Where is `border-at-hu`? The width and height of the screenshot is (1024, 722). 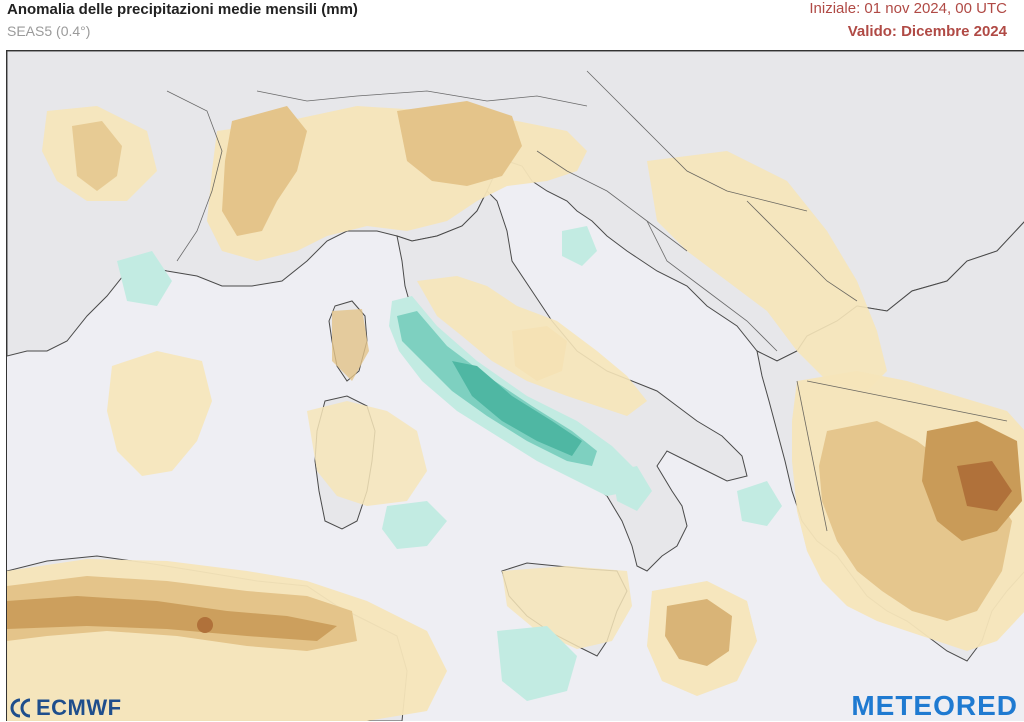
border-at-hu is located at coordinates (697, 141).